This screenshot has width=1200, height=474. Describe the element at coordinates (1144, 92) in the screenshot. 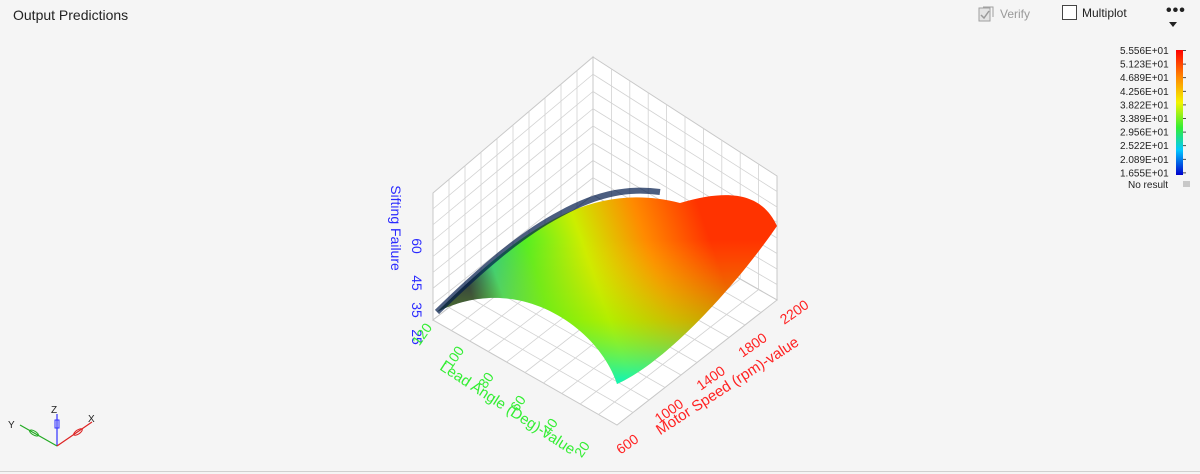

I see `legend-value: 4.256E+01` at that location.